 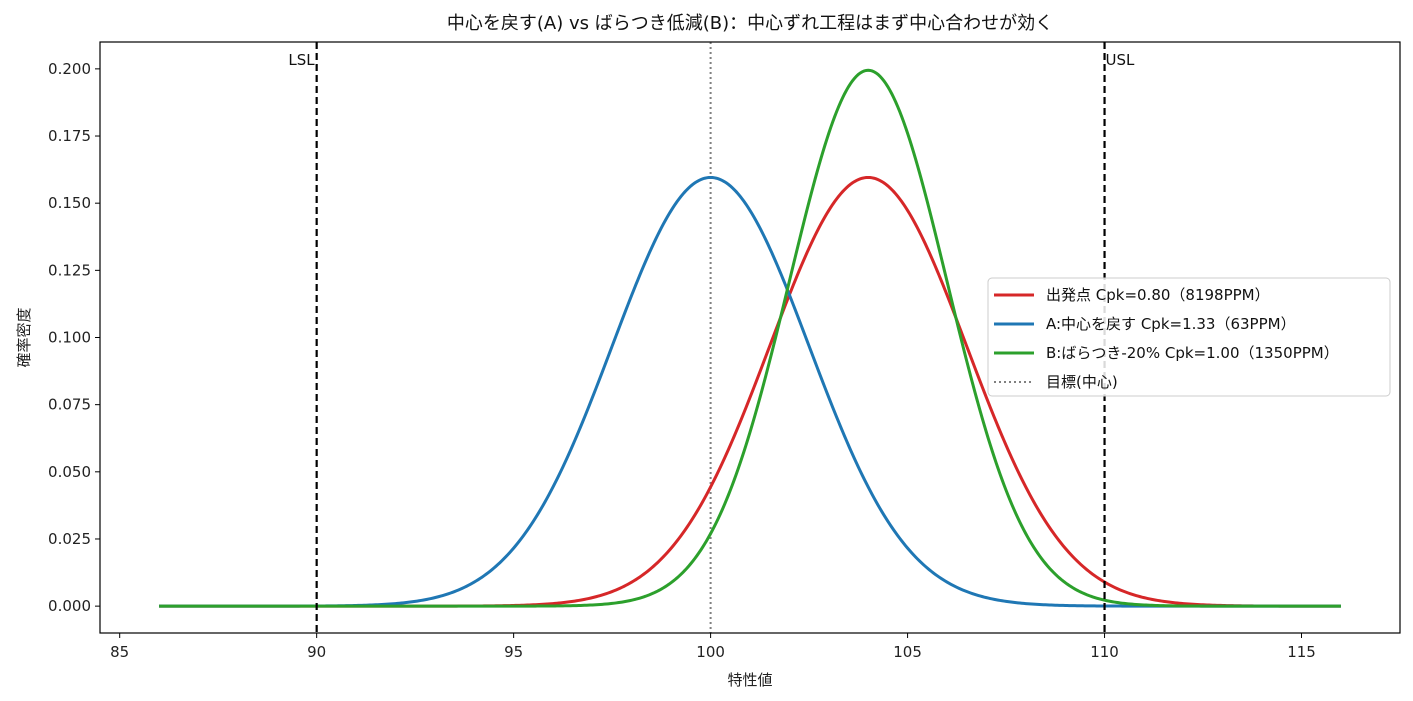 What do you see at coordinates (710, 652) in the screenshot?
I see `x-tick-label: 100` at bounding box center [710, 652].